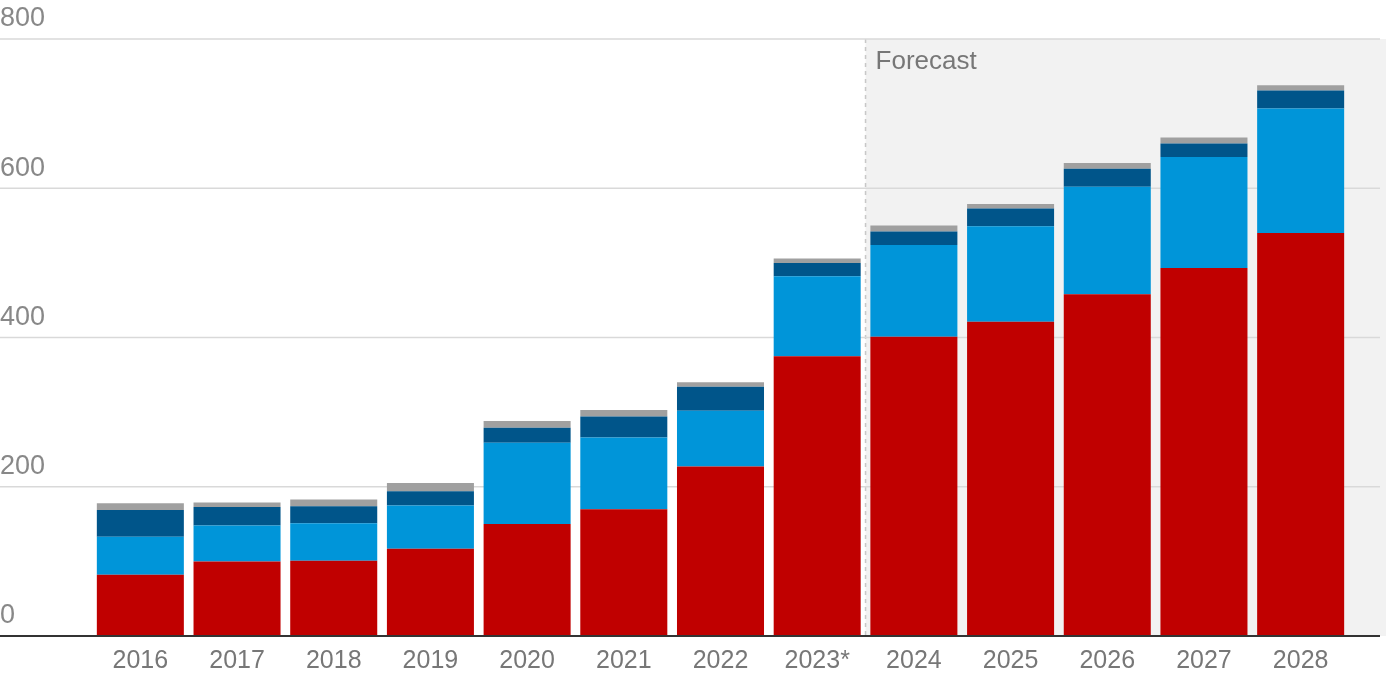 Image resolution: width=1386 pixels, height=686 pixels. I want to click on x-tick-label: 2021, so click(624, 658).